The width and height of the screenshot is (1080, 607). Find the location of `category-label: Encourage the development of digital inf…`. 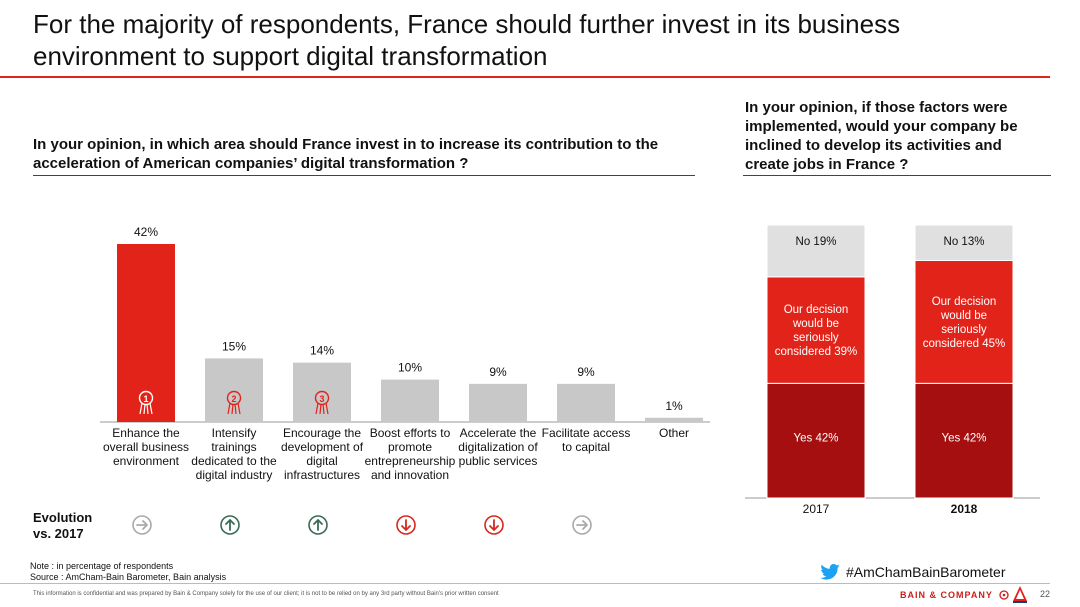

category-label: Encourage the development of digital inf… is located at coordinates (322, 454).